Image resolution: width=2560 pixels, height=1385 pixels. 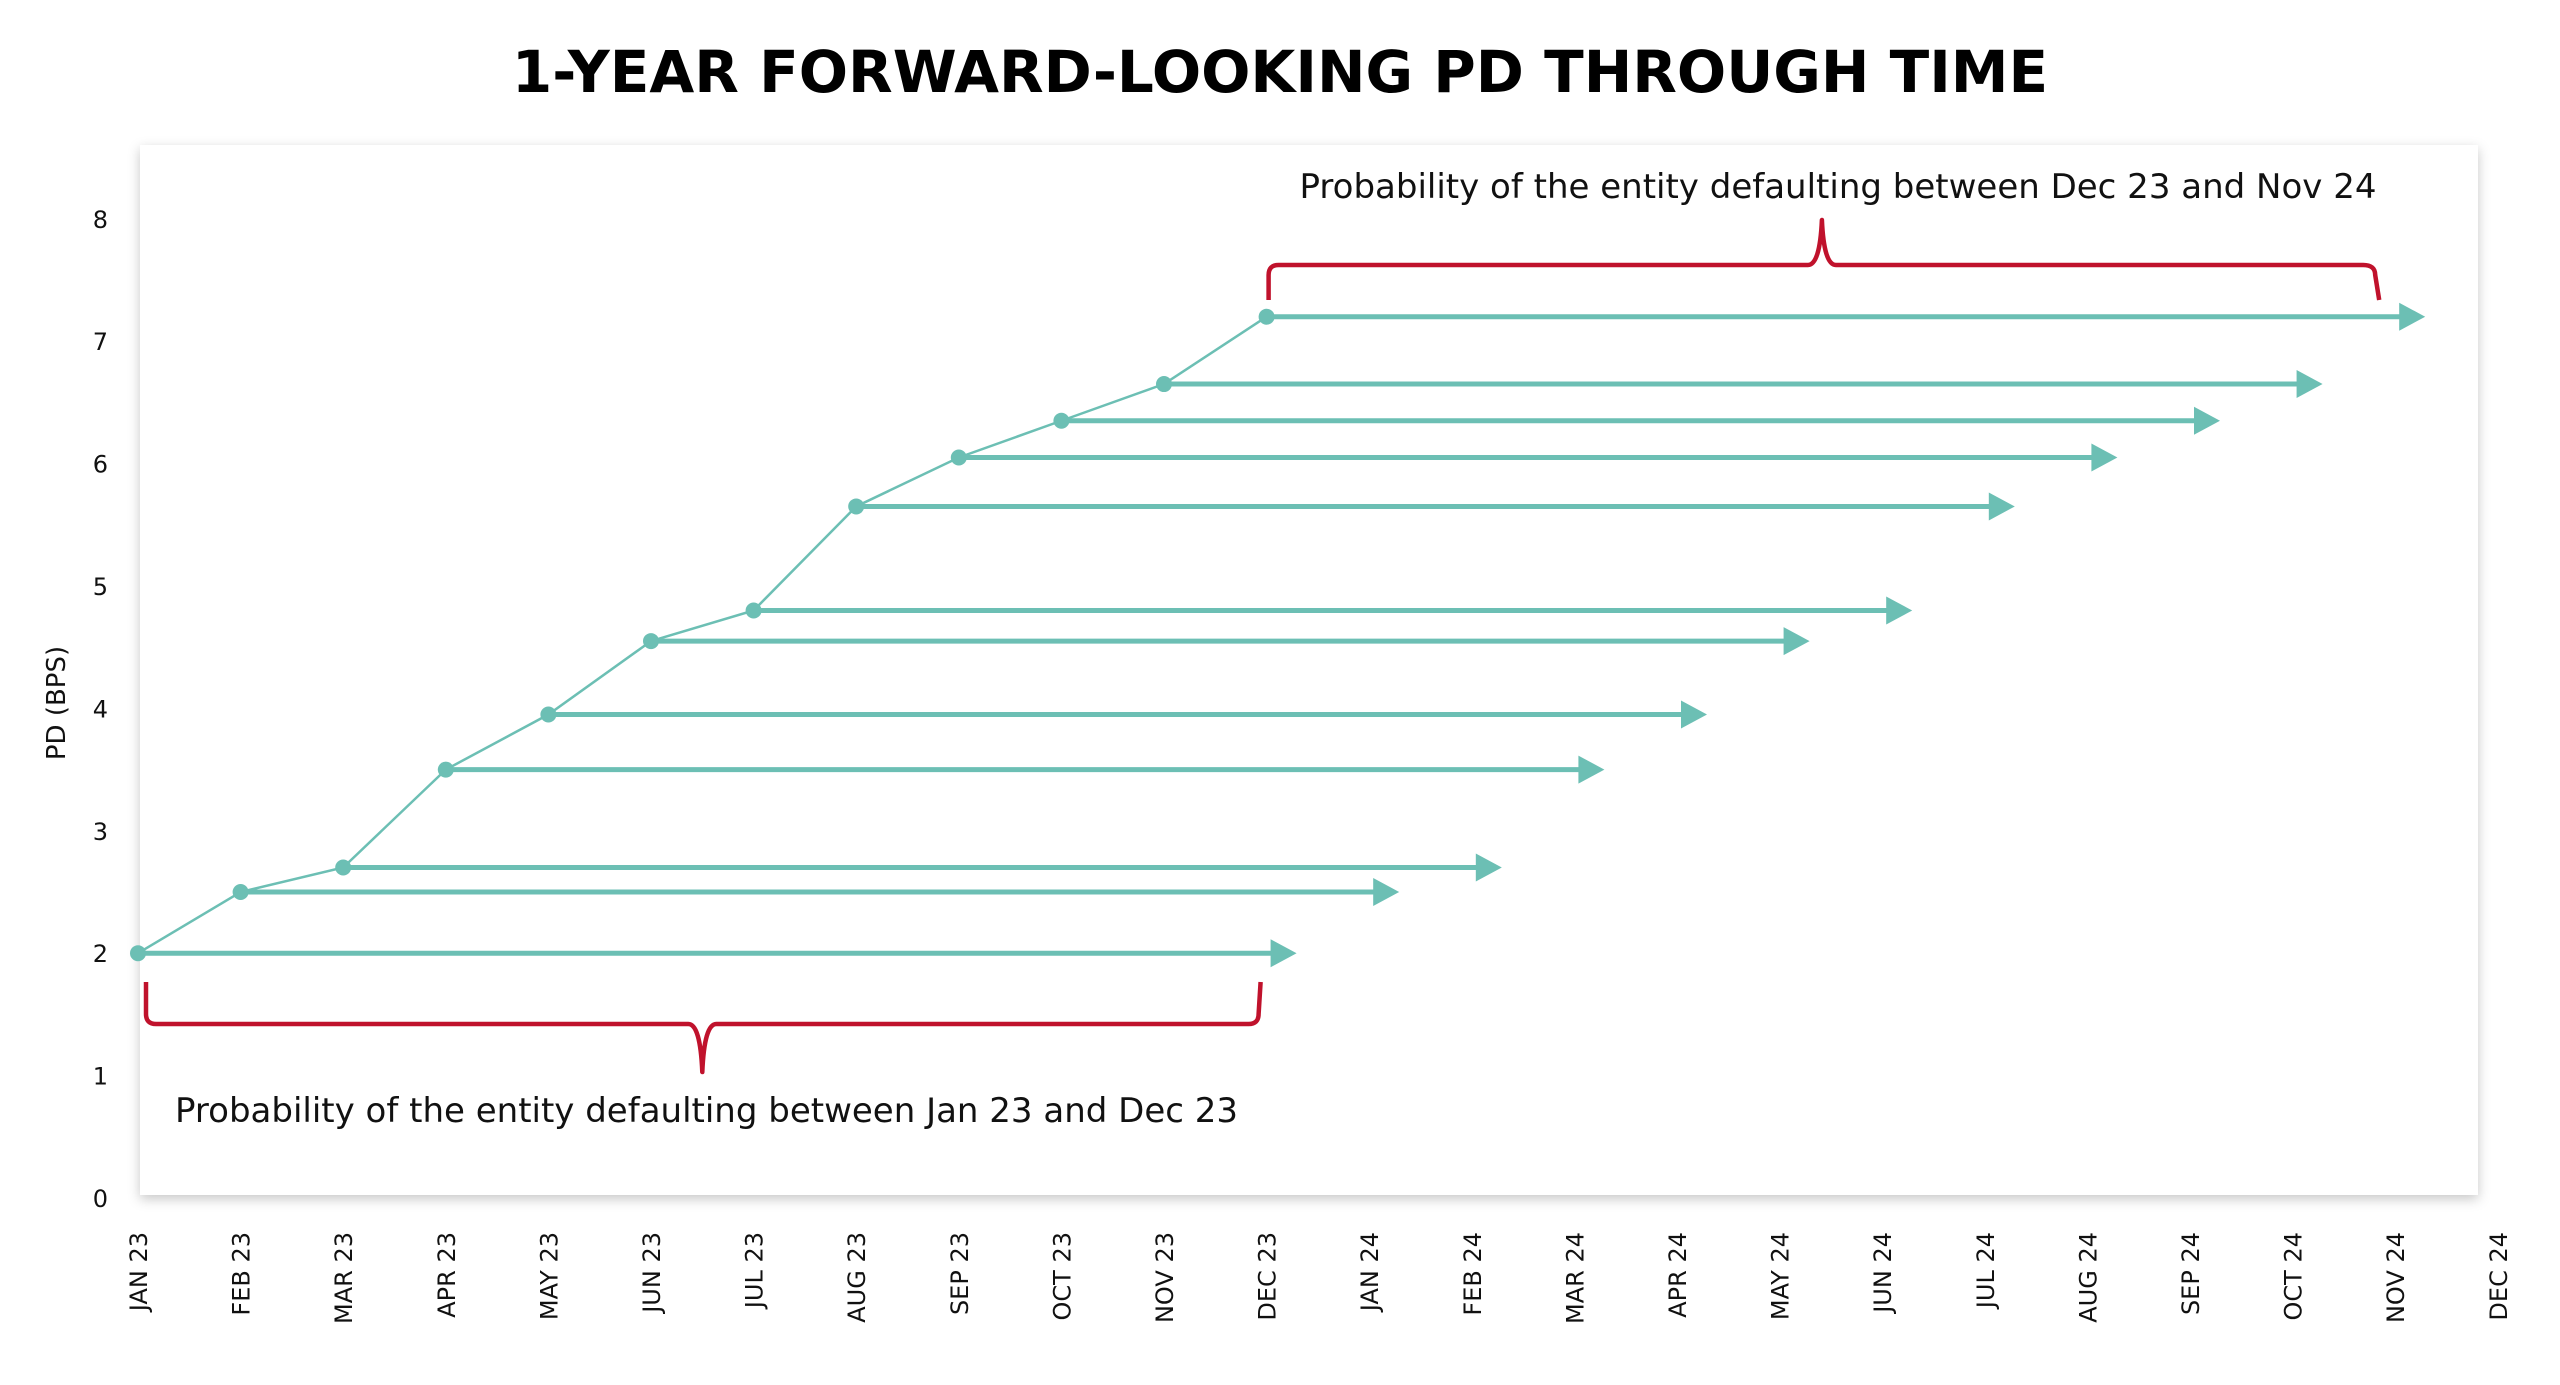 What do you see at coordinates (1370, 1272) in the screenshot?
I see `x-tick-label: JAN 24` at bounding box center [1370, 1272].